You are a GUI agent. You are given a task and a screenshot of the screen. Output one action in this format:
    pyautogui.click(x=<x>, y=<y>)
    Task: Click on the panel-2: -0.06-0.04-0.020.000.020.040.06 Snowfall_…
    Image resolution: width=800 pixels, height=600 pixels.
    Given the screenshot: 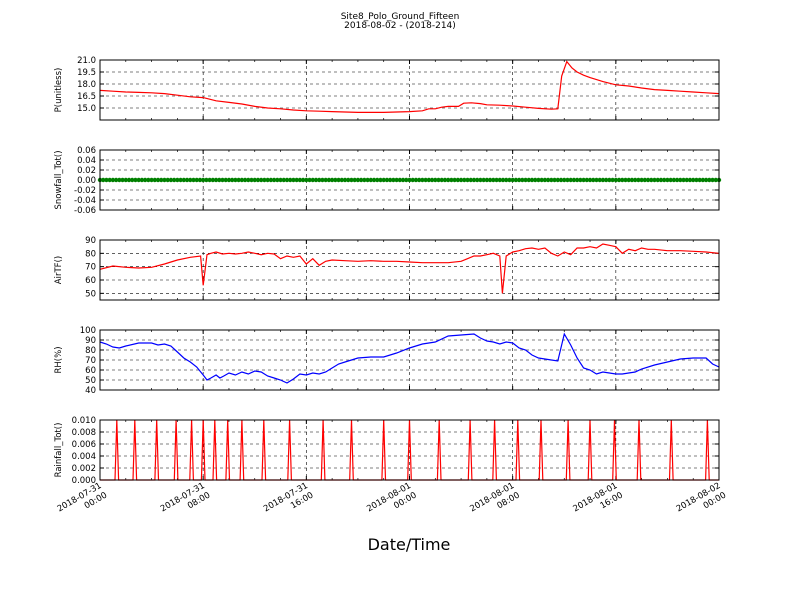 What is the action you would take?
    pyautogui.click(x=388, y=181)
    